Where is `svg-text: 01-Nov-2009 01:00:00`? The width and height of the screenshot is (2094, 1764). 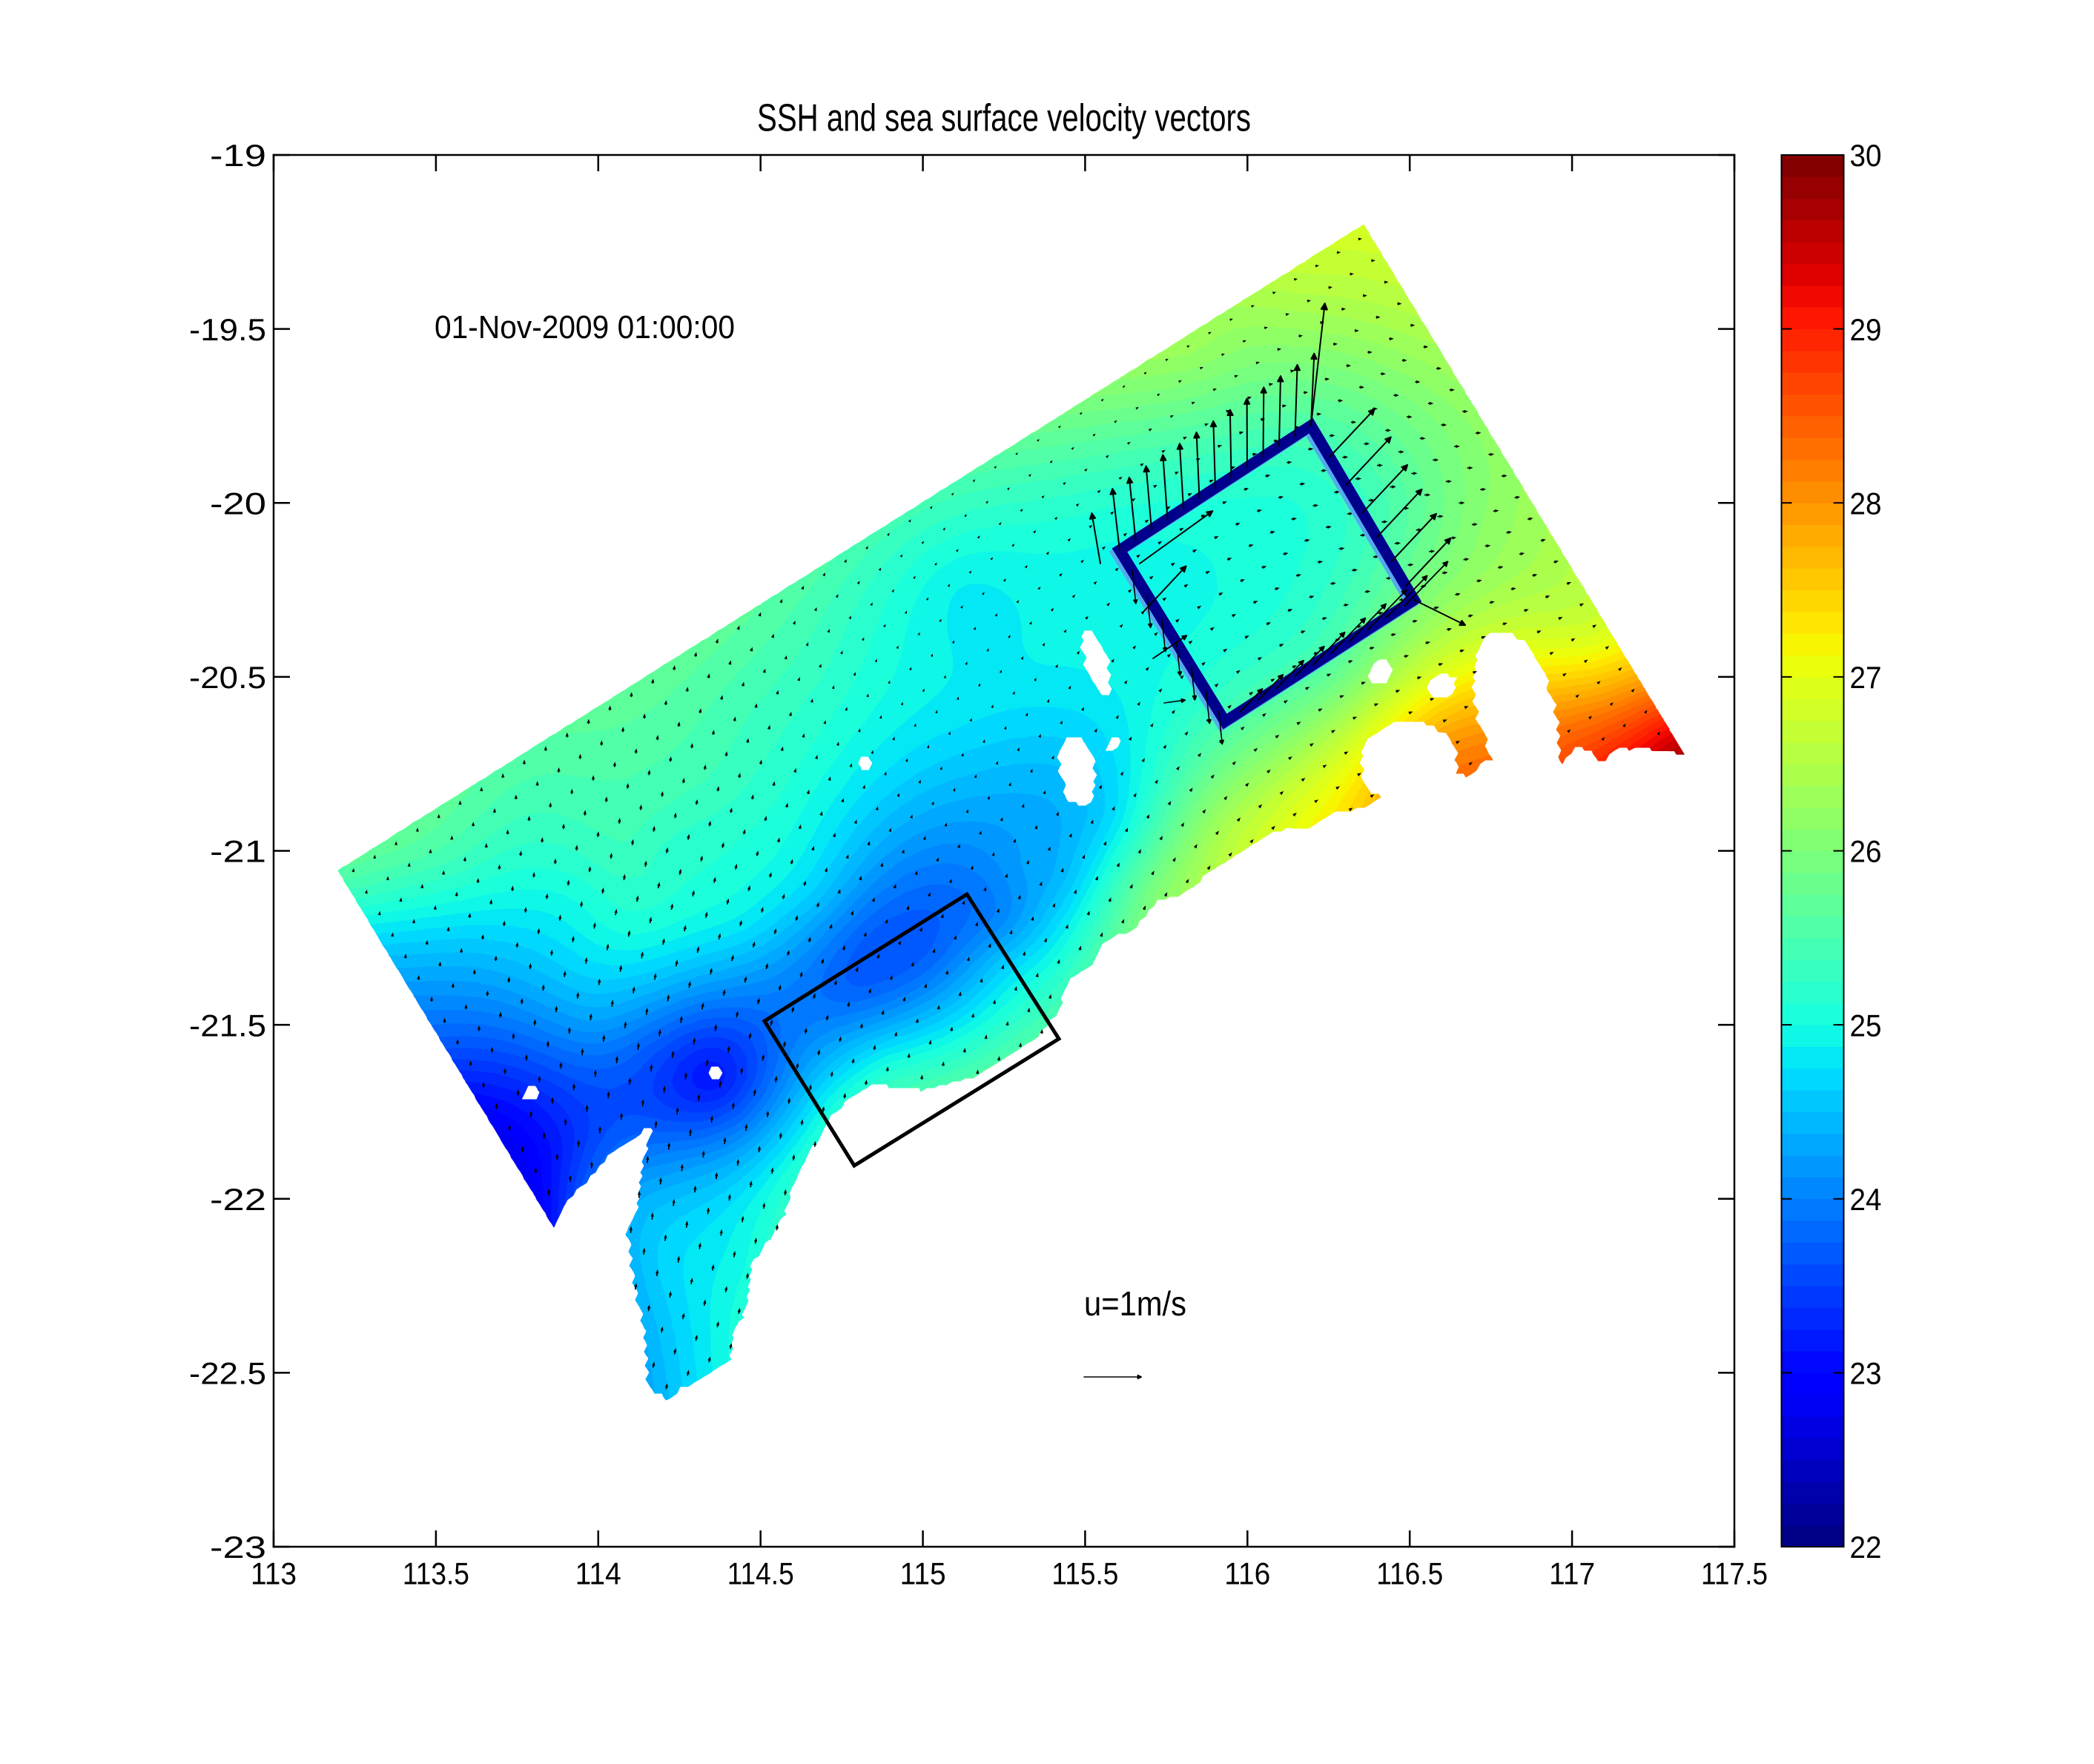
svg-text: 01-Nov-2009 01:00:00 is located at coordinates (585, 327).